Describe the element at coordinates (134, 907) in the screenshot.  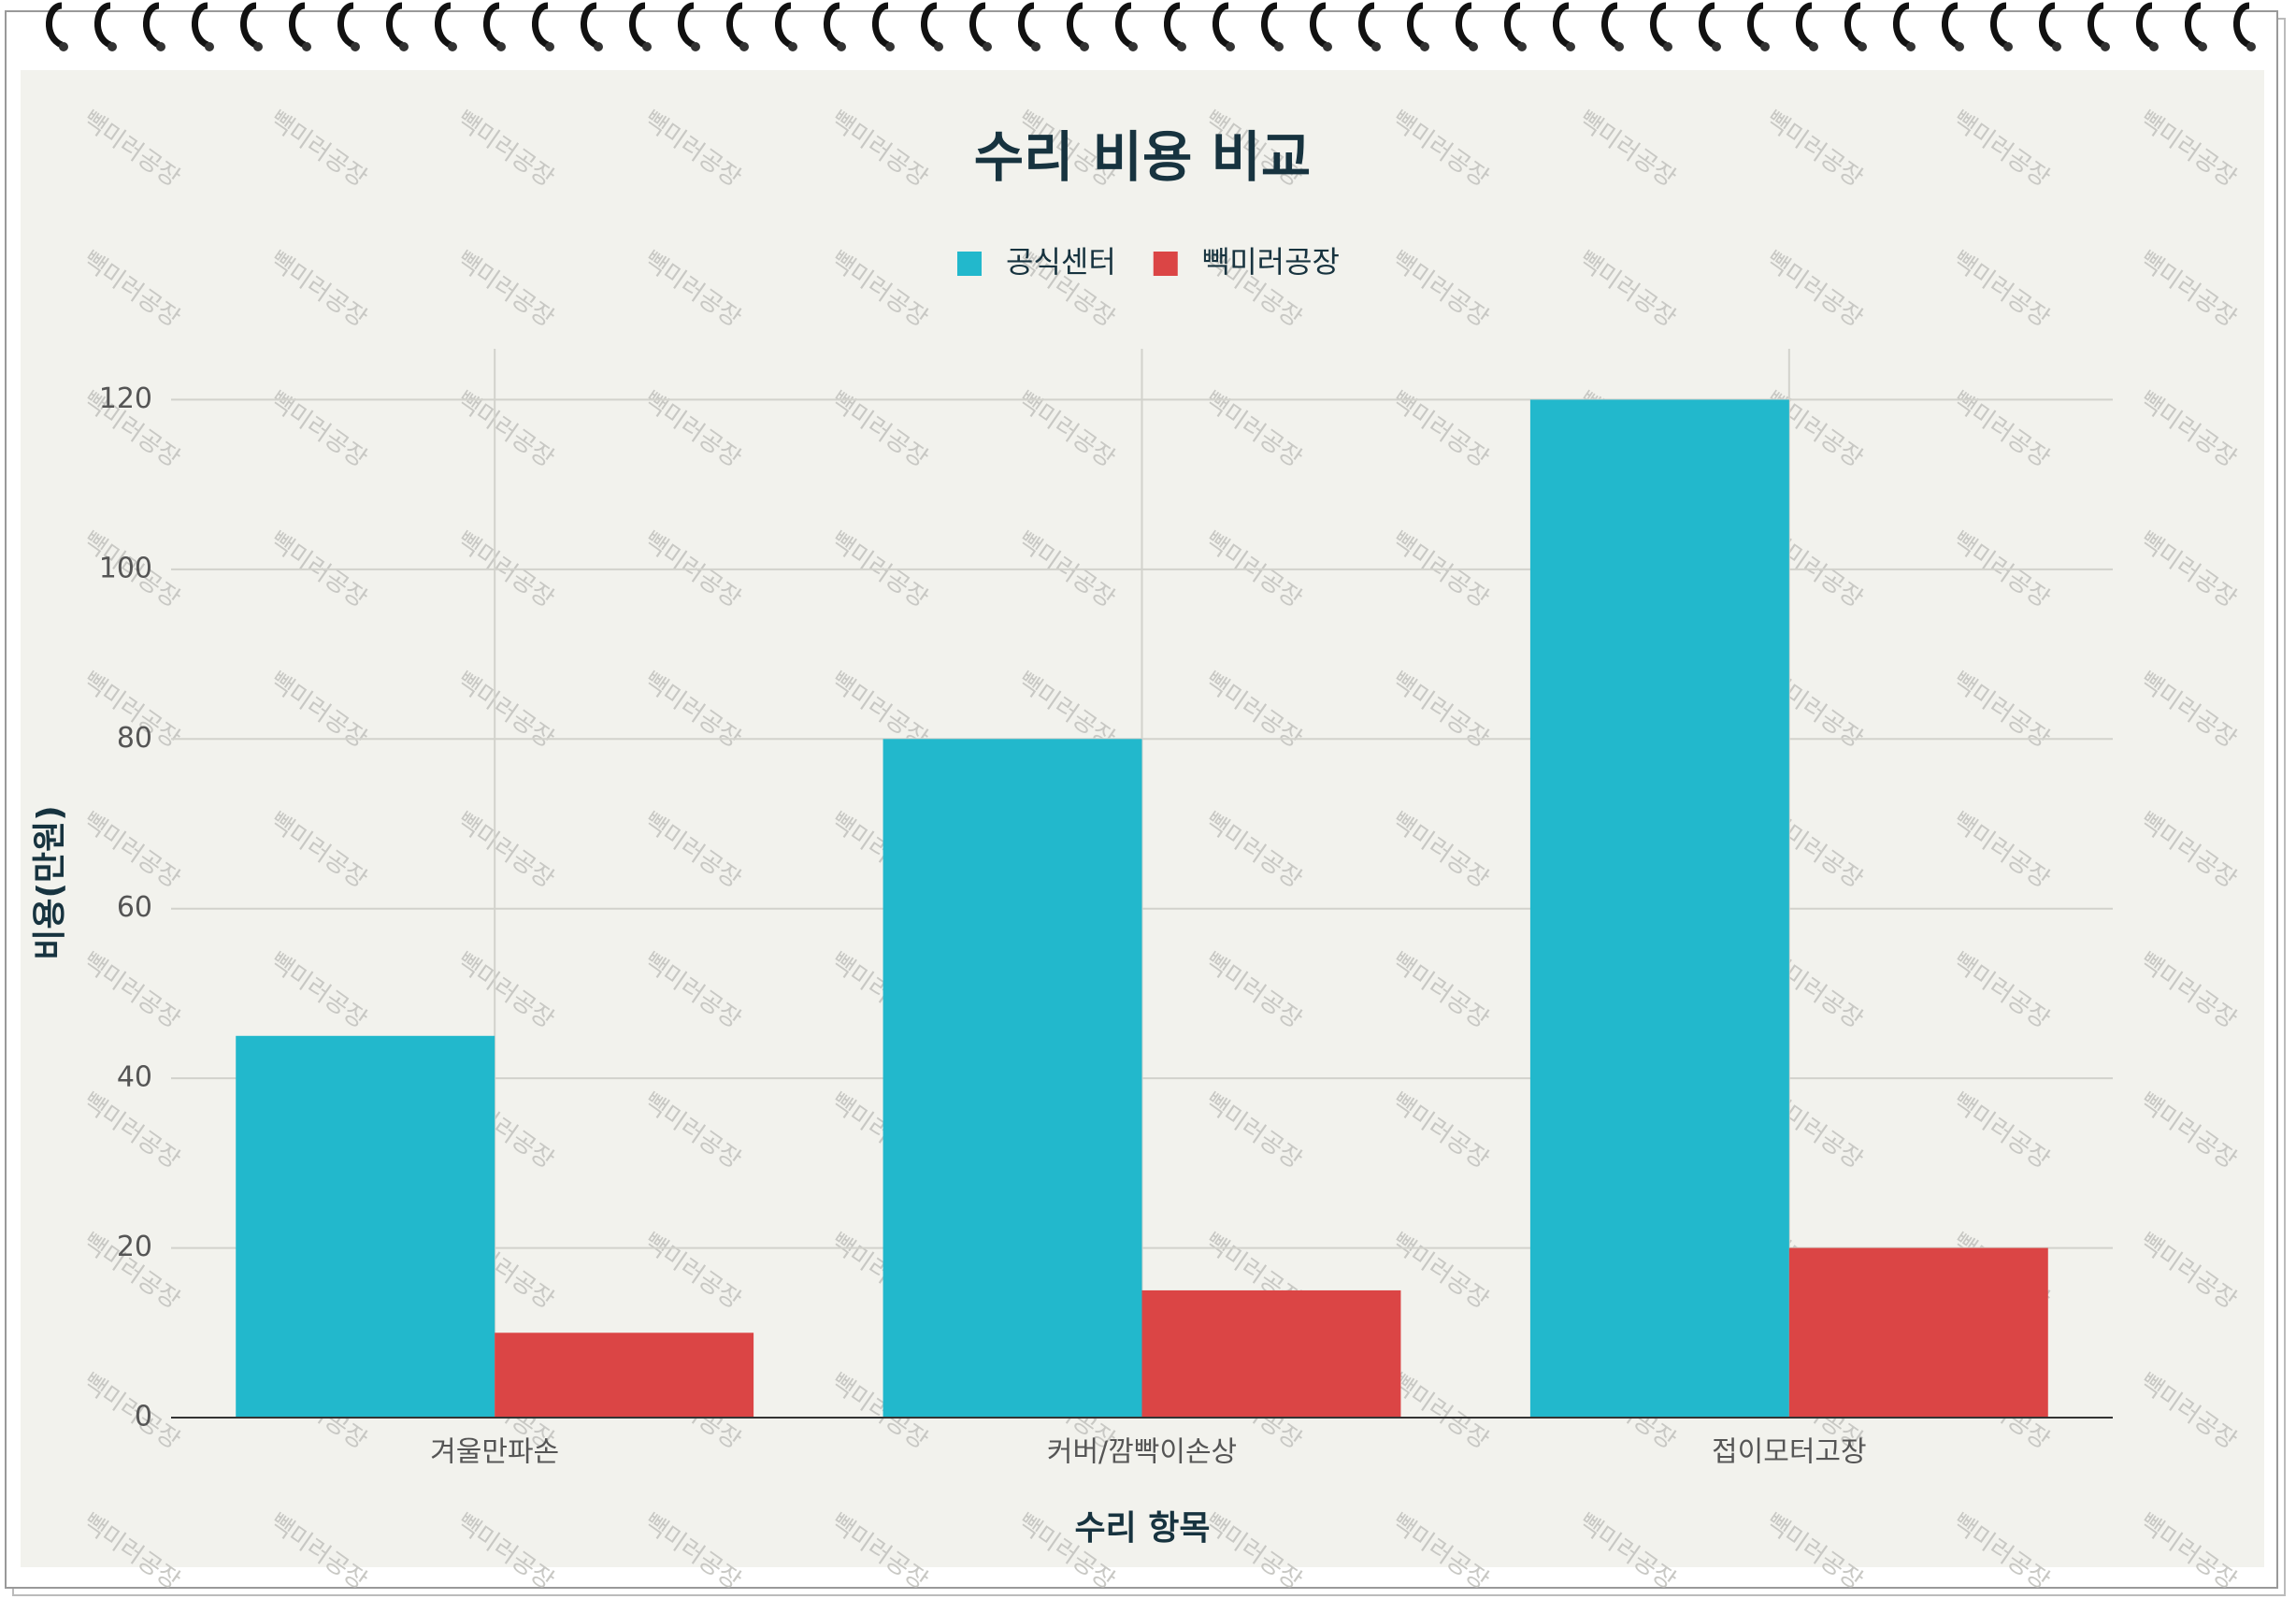
I see `y-tick-label: 60` at that location.